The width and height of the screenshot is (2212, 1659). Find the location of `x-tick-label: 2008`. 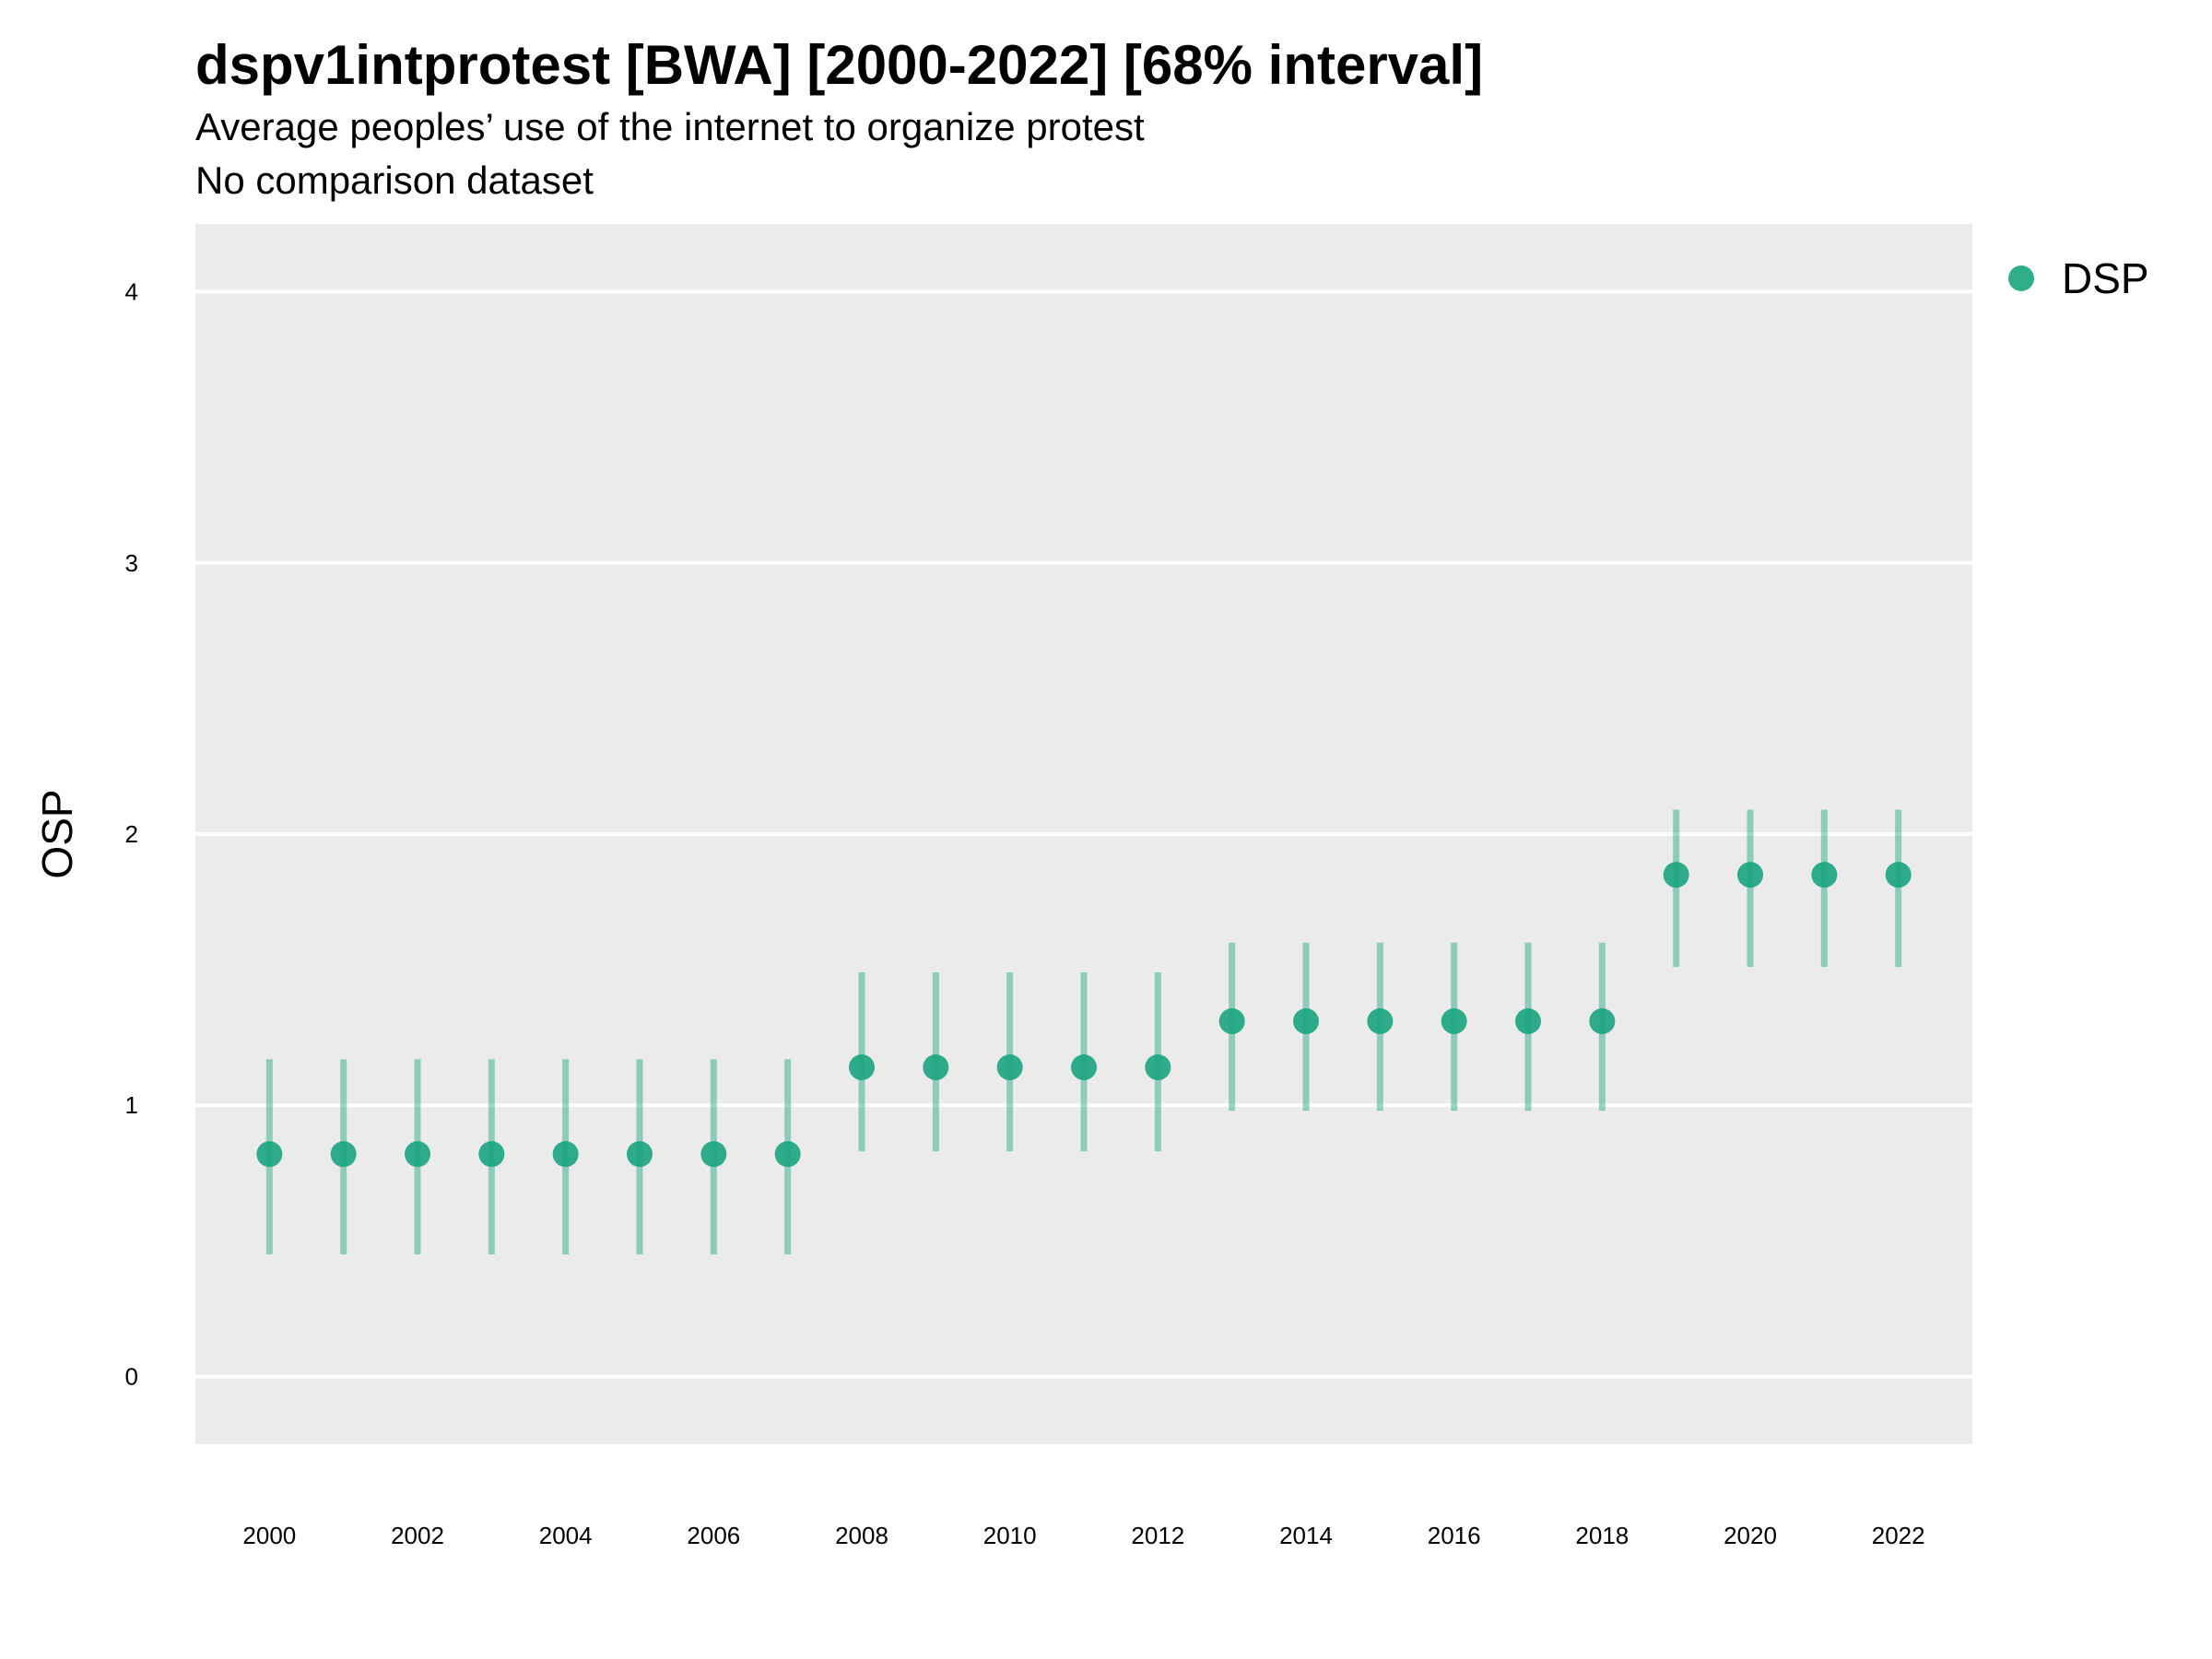

x-tick-label: 2008 is located at coordinates (861, 1535).